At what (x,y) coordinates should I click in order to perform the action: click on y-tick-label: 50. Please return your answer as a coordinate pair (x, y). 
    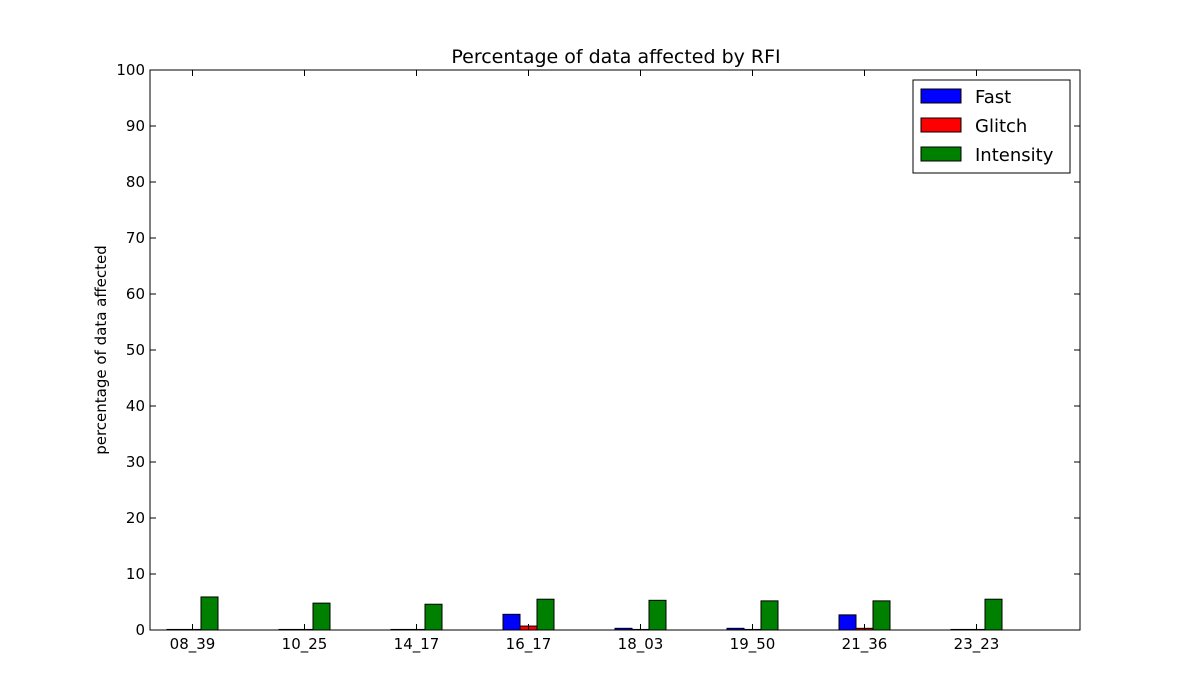
    Looking at the image, I should click on (135, 350).